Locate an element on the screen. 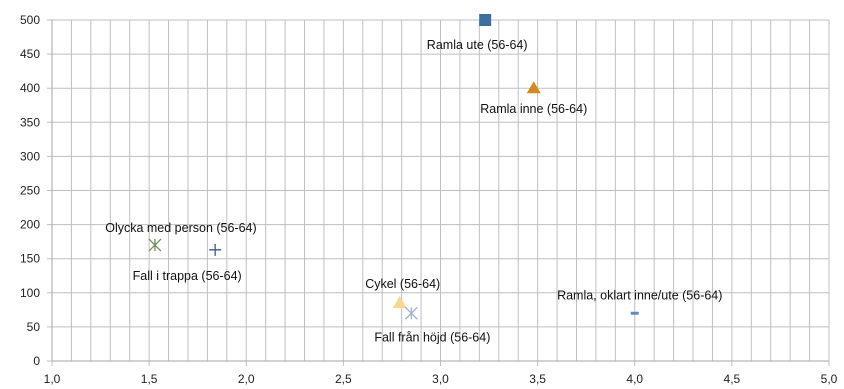 The image size is (844, 389). y-tick-label: 350 is located at coordinates (30, 122).